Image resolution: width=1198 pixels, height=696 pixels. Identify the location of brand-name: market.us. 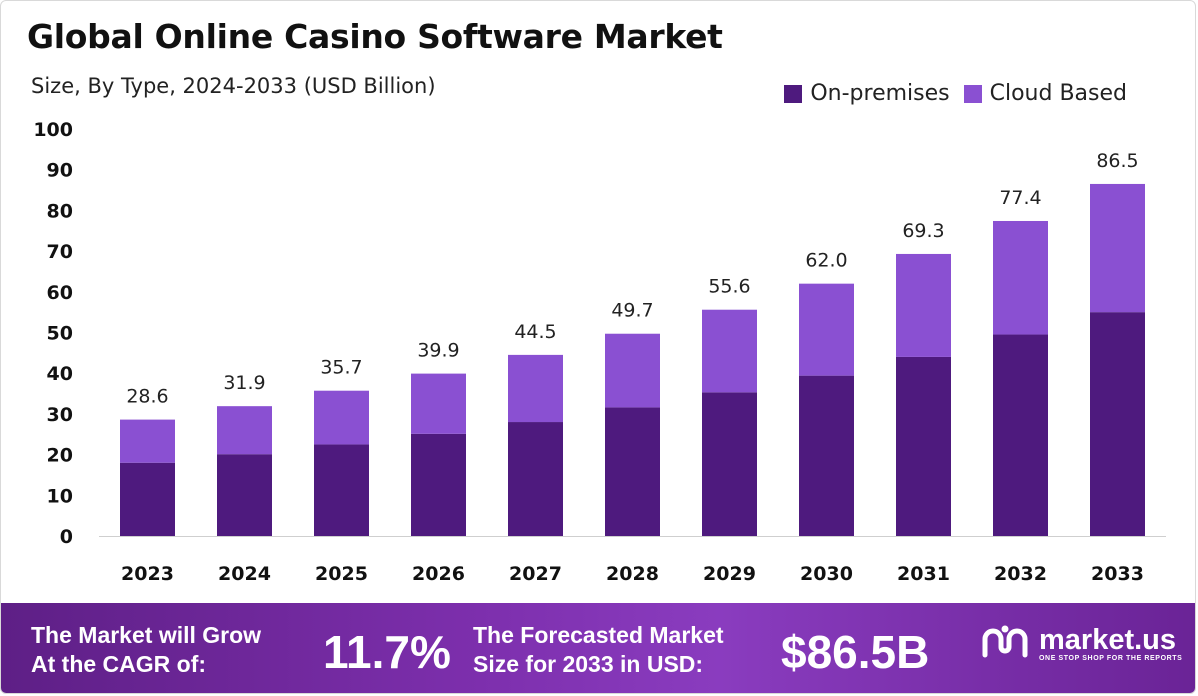
(1108, 639).